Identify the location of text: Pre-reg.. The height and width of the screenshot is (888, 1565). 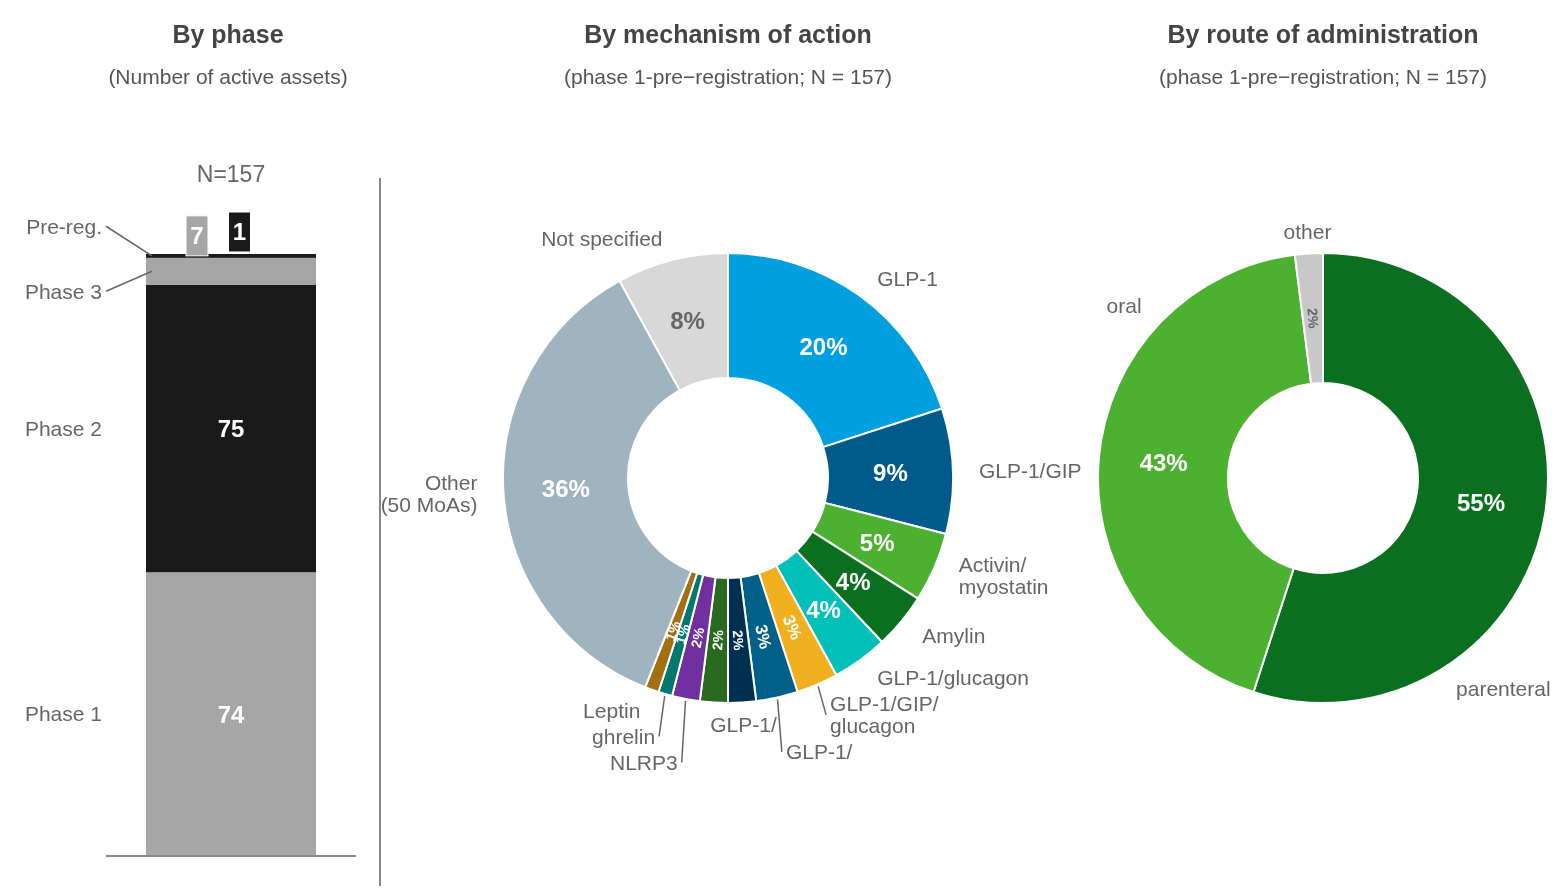
(64, 226).